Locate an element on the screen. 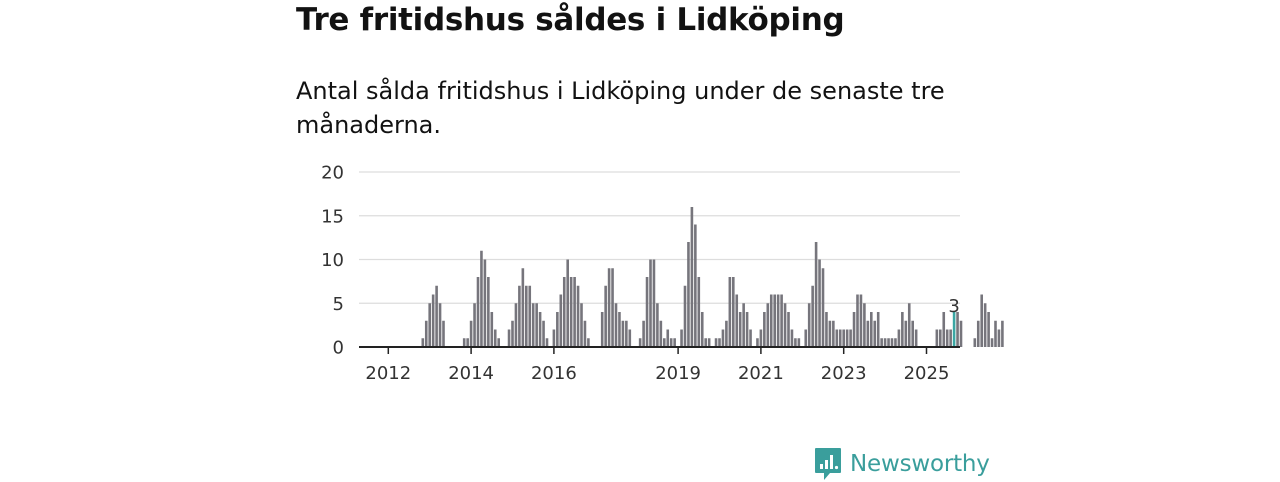 This screenshot has height=482, width=1280. y-tick-label-20: 20 is located at coordinates (332, 173).